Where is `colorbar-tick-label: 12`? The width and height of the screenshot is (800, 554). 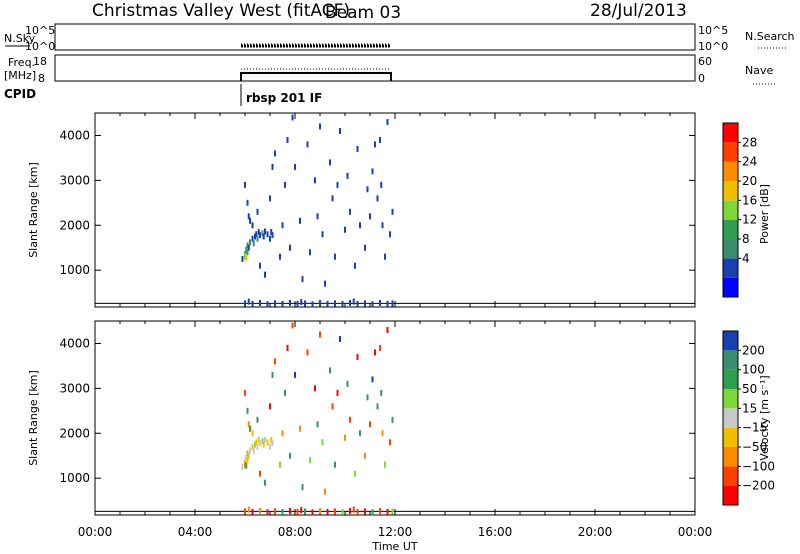
colorbar-tick-label: 12 is located at coordinates (749, 220).